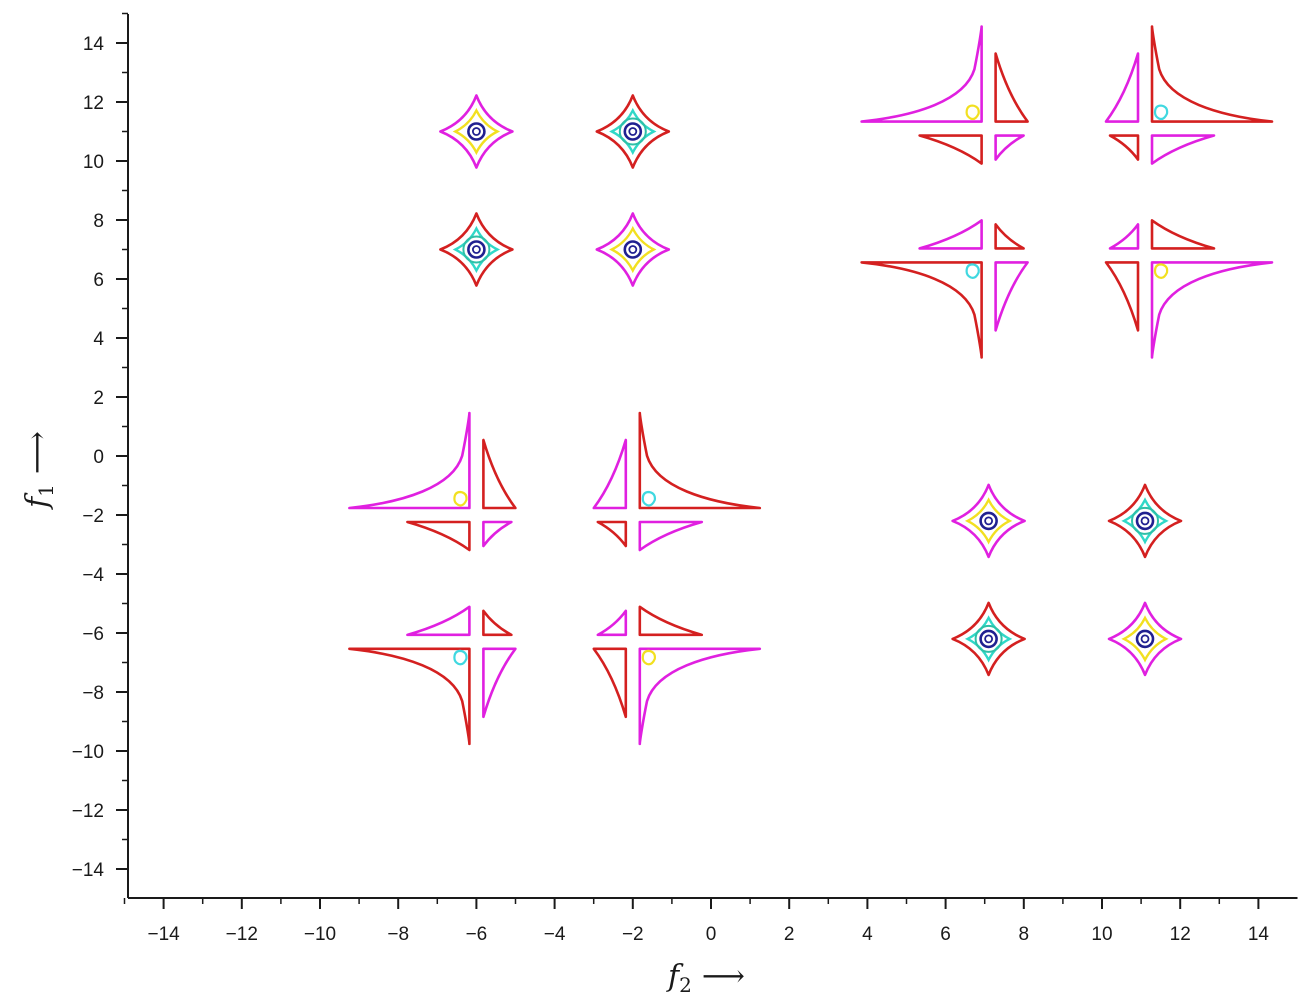 The image size is (1300, 996). What do you see at coordinates (98, 221) in the screenshot?
I see `y-tick-label: 8` at bounding box center [98, 221].